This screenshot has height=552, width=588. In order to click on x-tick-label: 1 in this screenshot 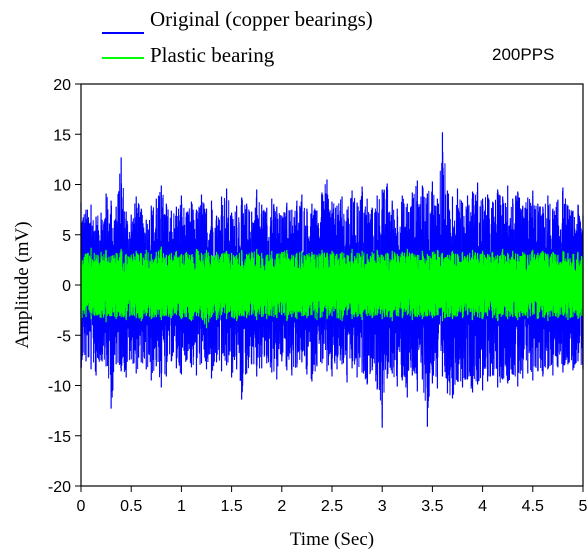, I will do `click(181, 506)`.